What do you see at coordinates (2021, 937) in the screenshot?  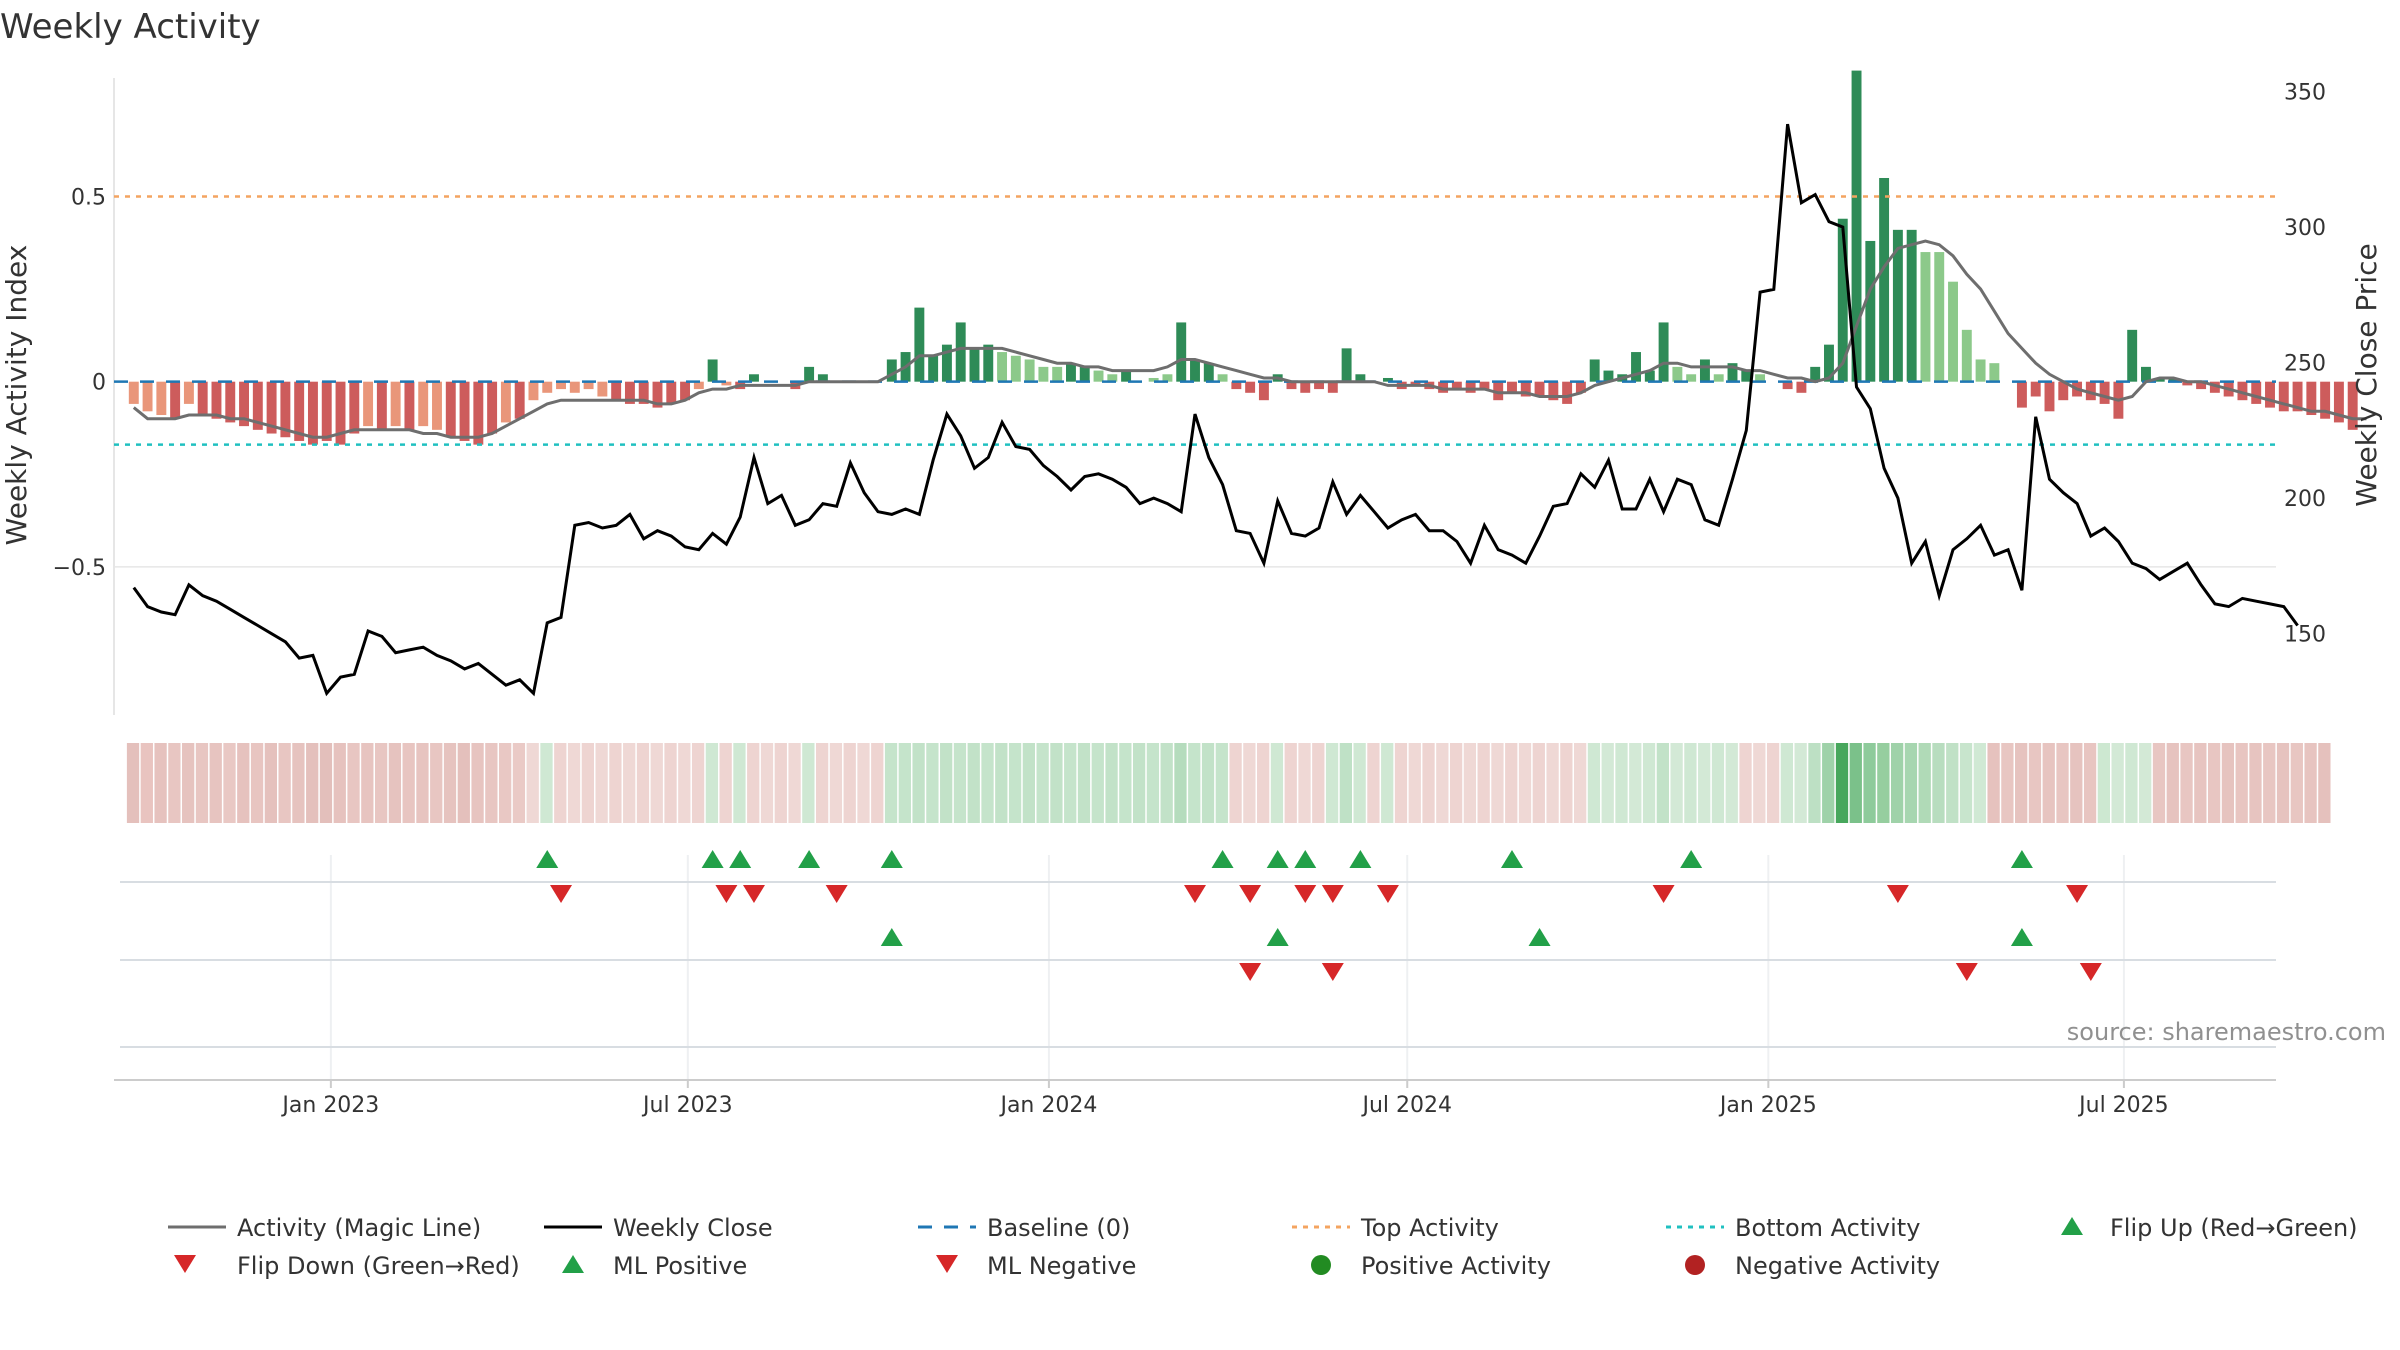 I see `ml-positive-marker` at bounding box center [2021, 937].